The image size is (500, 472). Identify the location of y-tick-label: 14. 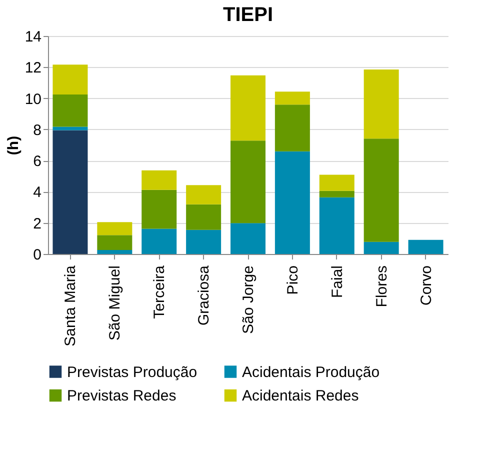
(33, 37).